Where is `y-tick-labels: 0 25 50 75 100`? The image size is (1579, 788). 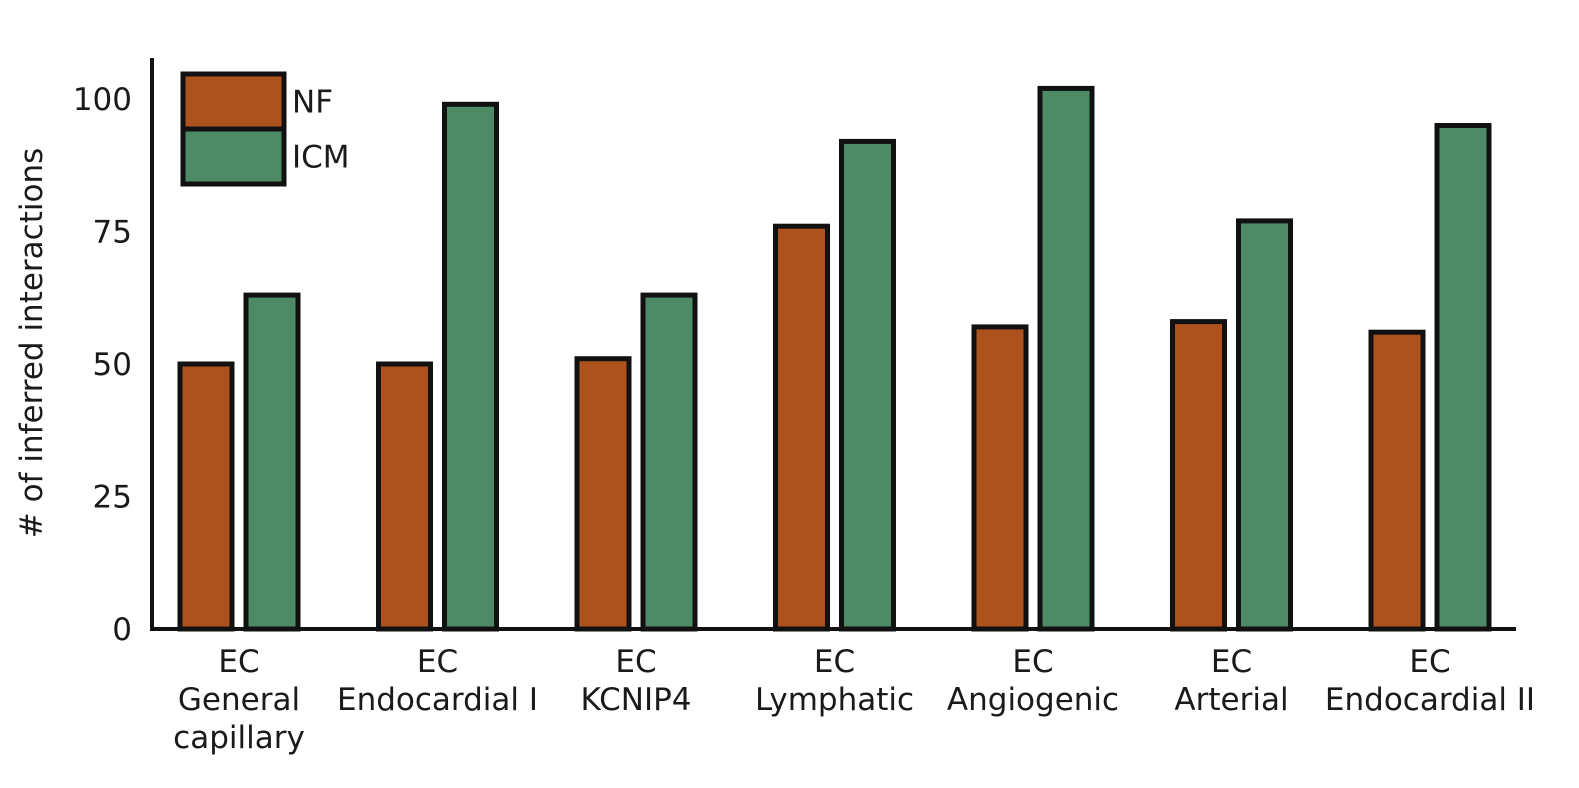
y-tick-labels: 0 25 50 75 100 is located at coordinates (102, 365).